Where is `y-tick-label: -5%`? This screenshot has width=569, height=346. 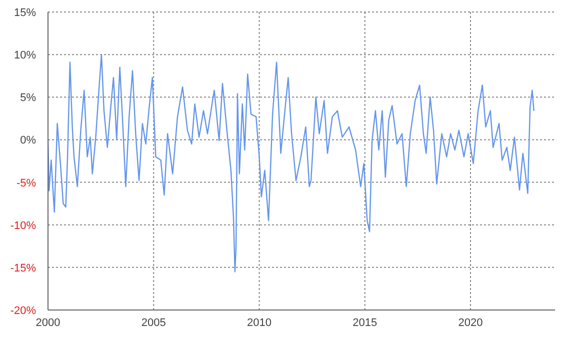 y-tick-label: -5% is located at coordinates (26, 183).